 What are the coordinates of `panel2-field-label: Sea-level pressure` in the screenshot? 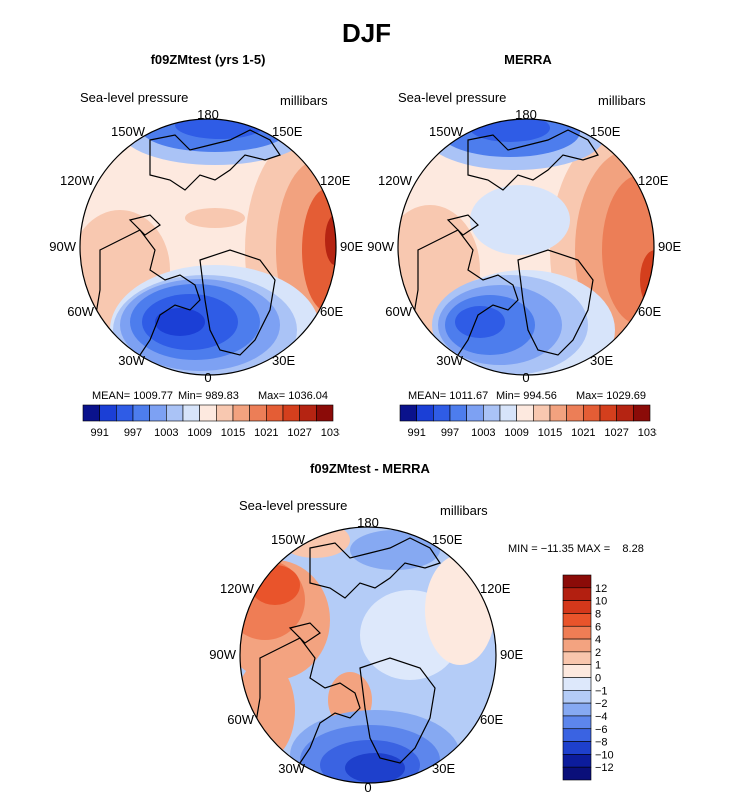 It's located at (452, 97).